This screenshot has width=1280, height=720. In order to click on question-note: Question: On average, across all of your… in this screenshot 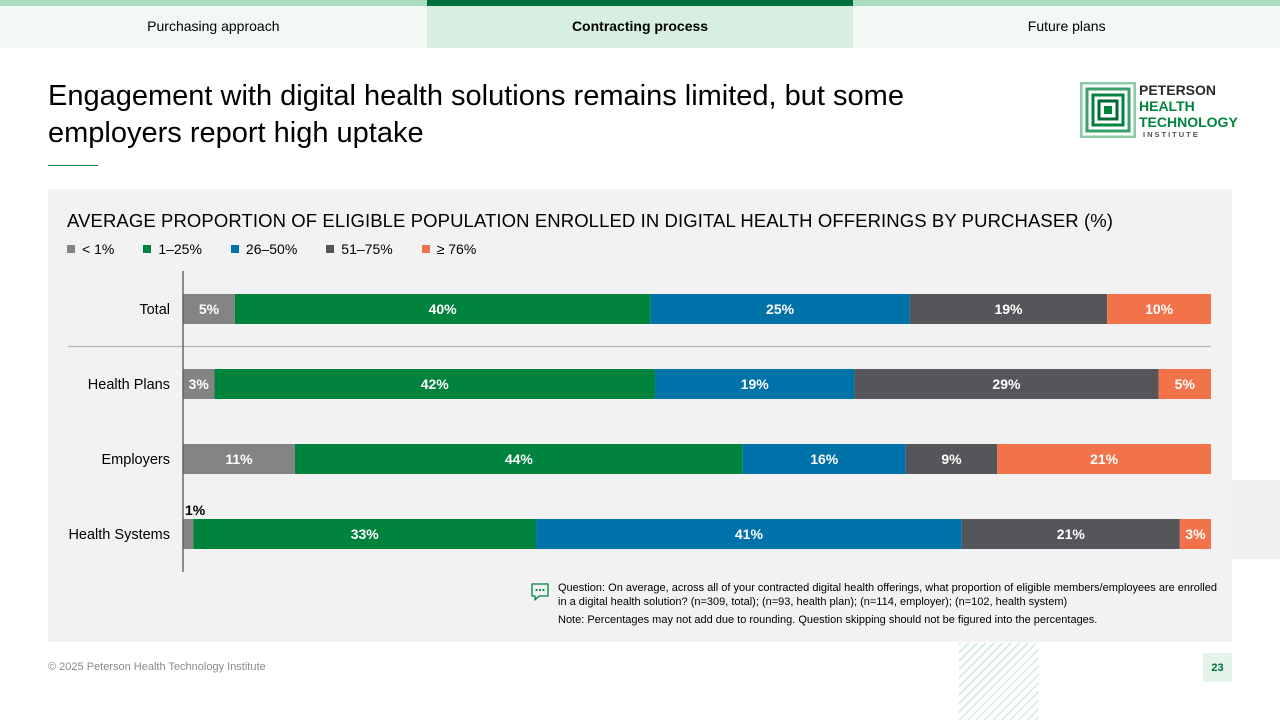, I will do `click(875, 606)`.